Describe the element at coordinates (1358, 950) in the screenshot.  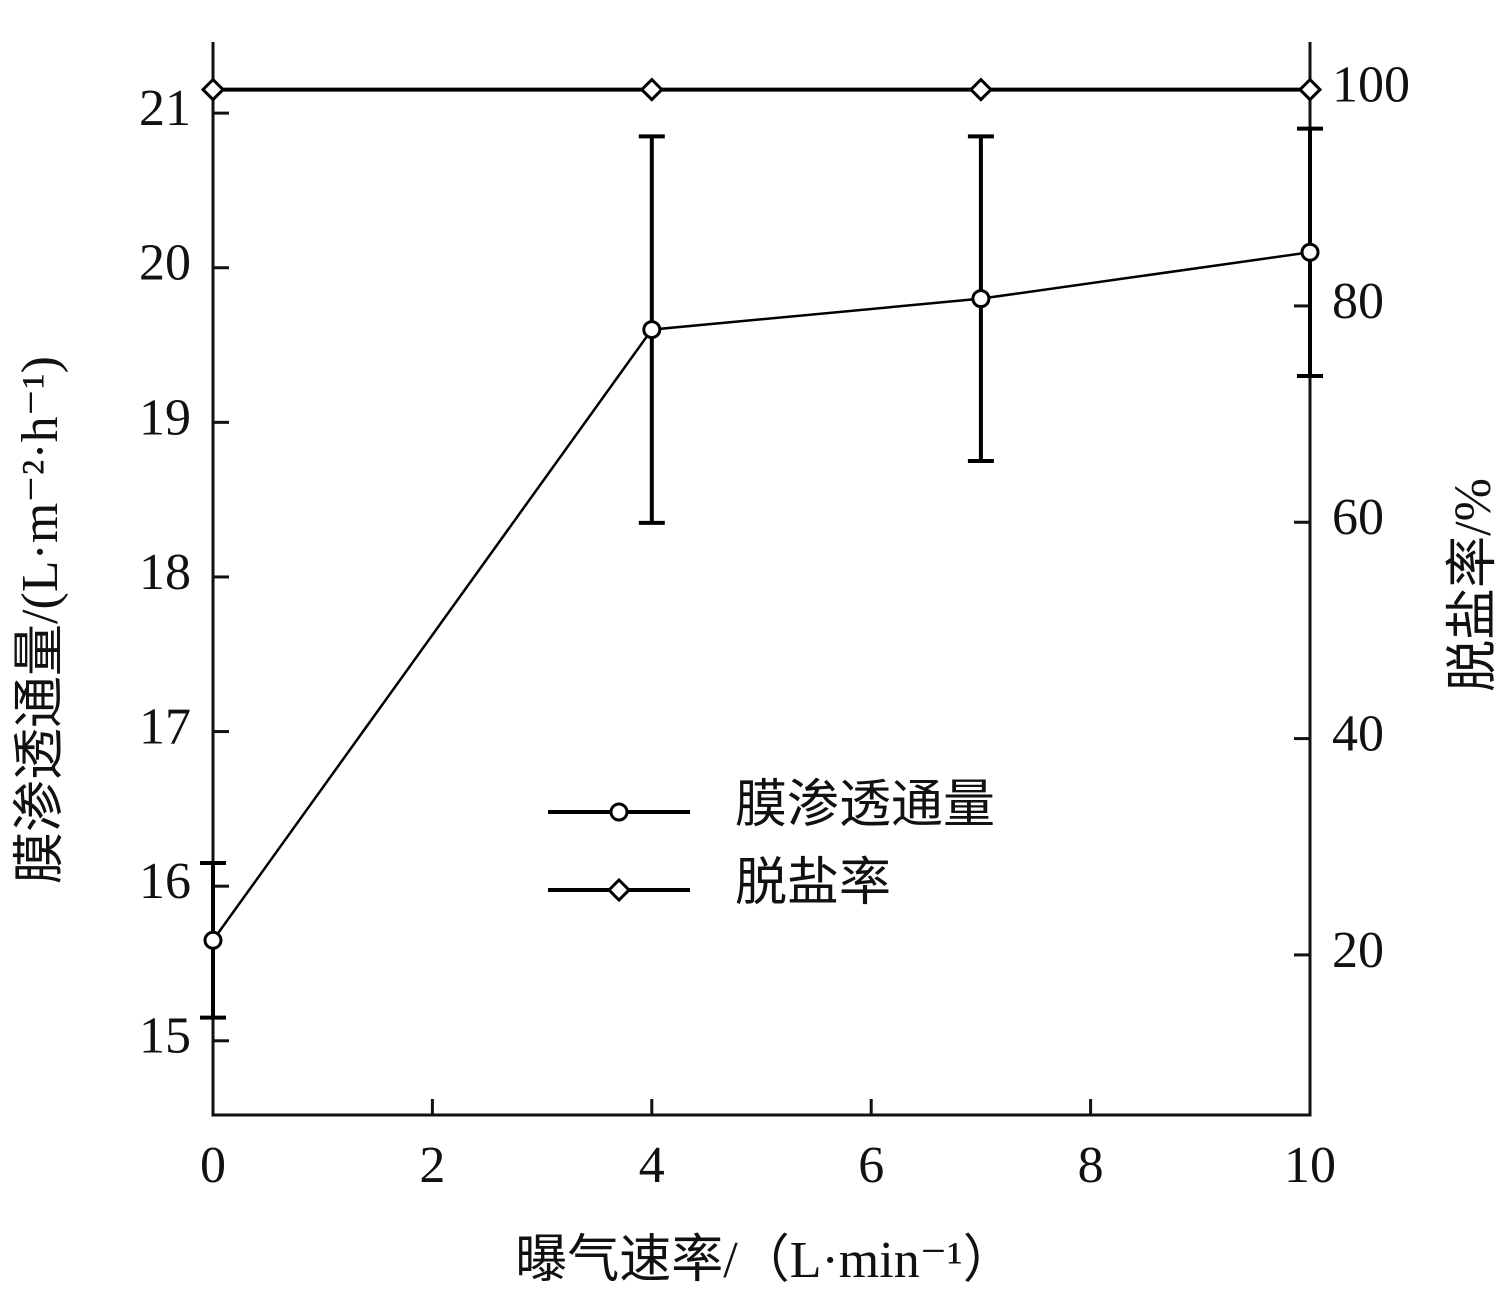
I see `y2-tick-label: 20` at that location.